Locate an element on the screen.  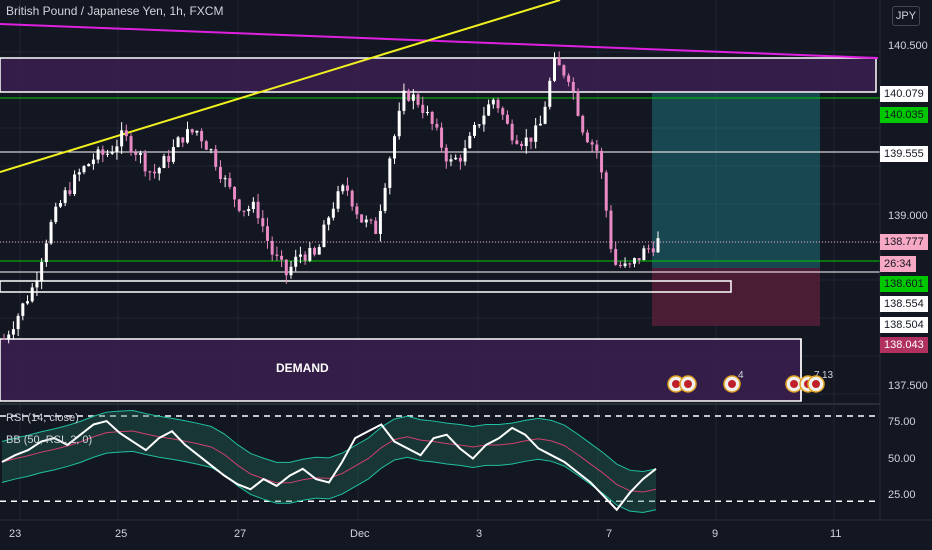
event-marker-icon: 13 is located at coordinates (820, 381).